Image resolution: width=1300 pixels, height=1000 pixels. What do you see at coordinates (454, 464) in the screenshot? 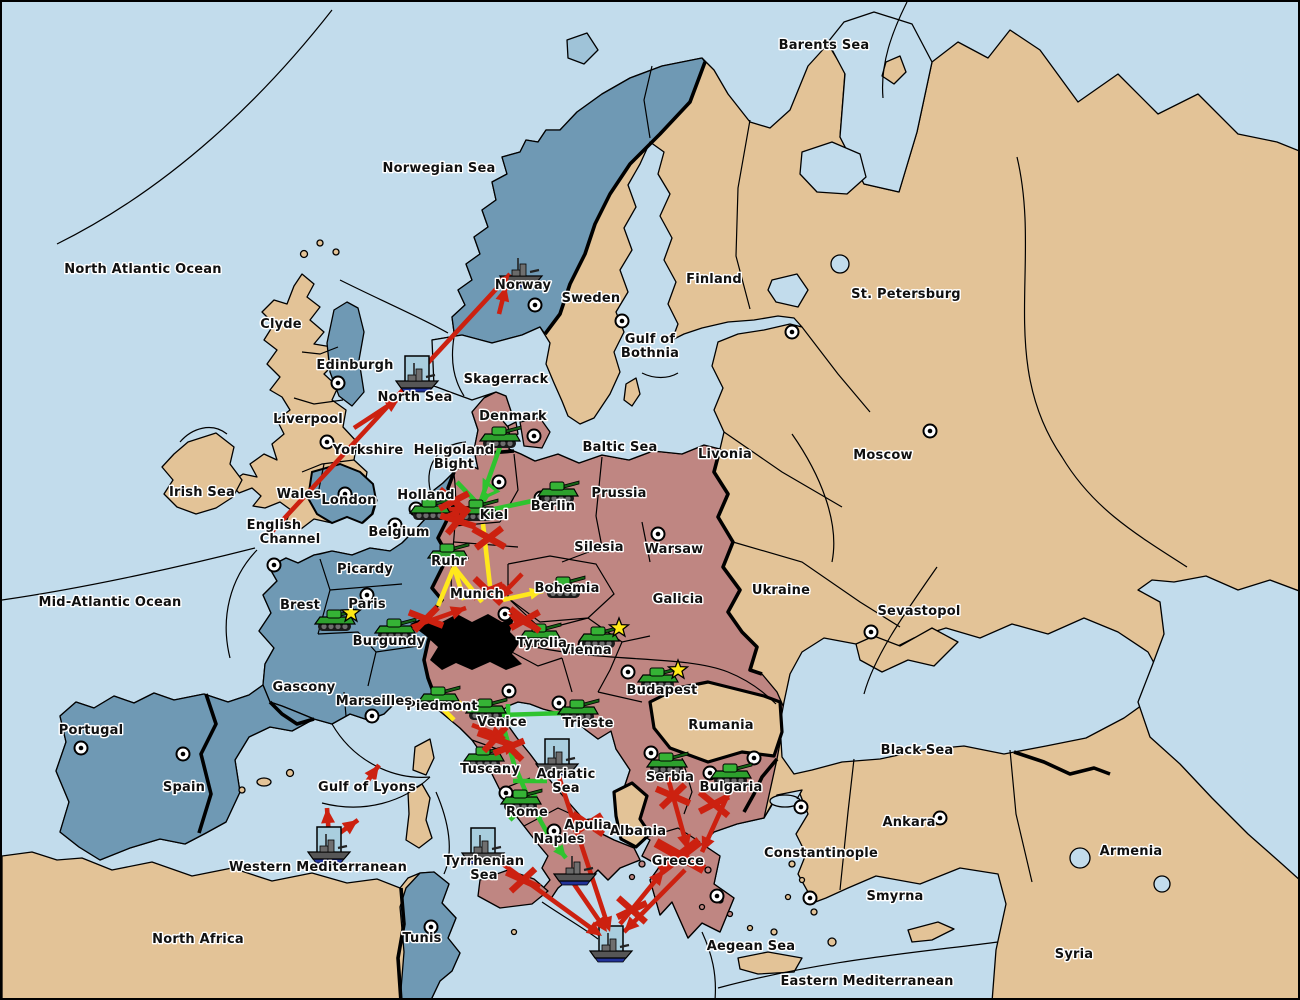
I see `label-bight: Bight` at bounding box center [454, 464].